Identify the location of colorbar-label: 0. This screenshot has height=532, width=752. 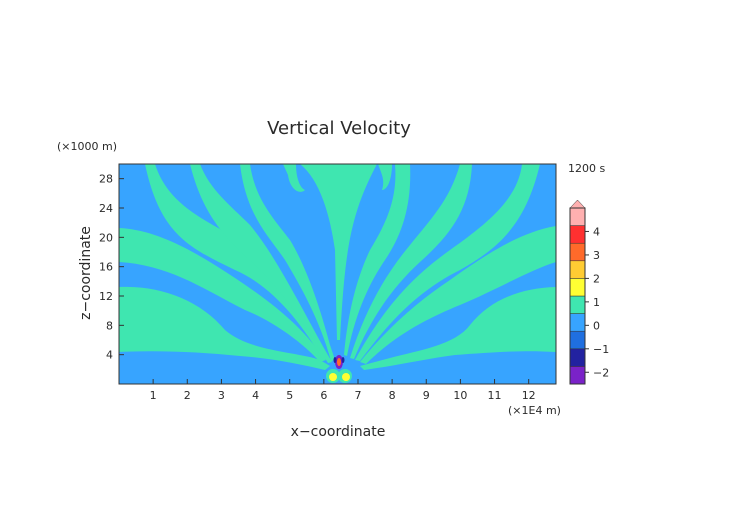
(596, 325).